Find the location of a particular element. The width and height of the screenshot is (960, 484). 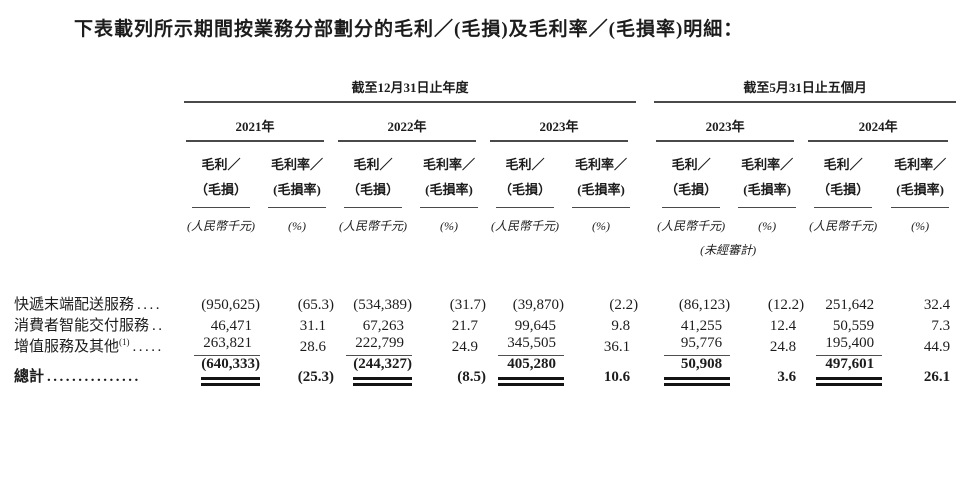

year-label: 2023年 is located at coordinates (725, 129).